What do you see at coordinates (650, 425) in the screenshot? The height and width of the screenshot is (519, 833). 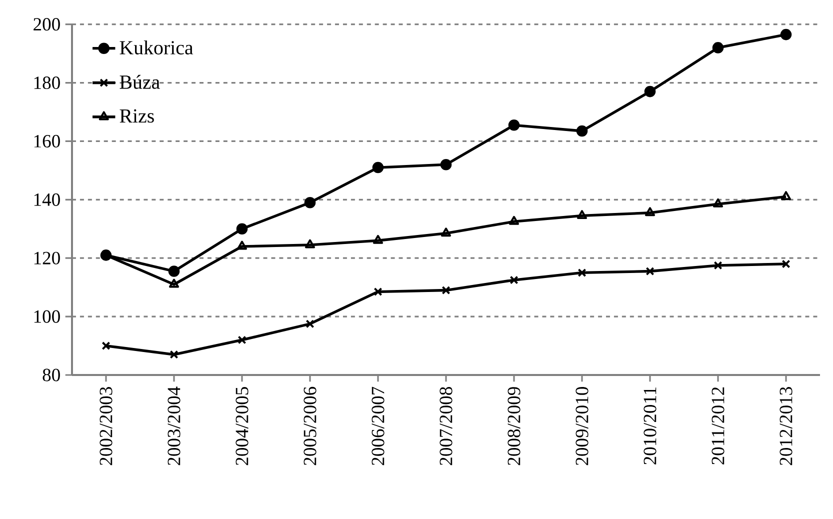 I see `x-tick-label: 2010/2011` at bounding box center [650, 425].